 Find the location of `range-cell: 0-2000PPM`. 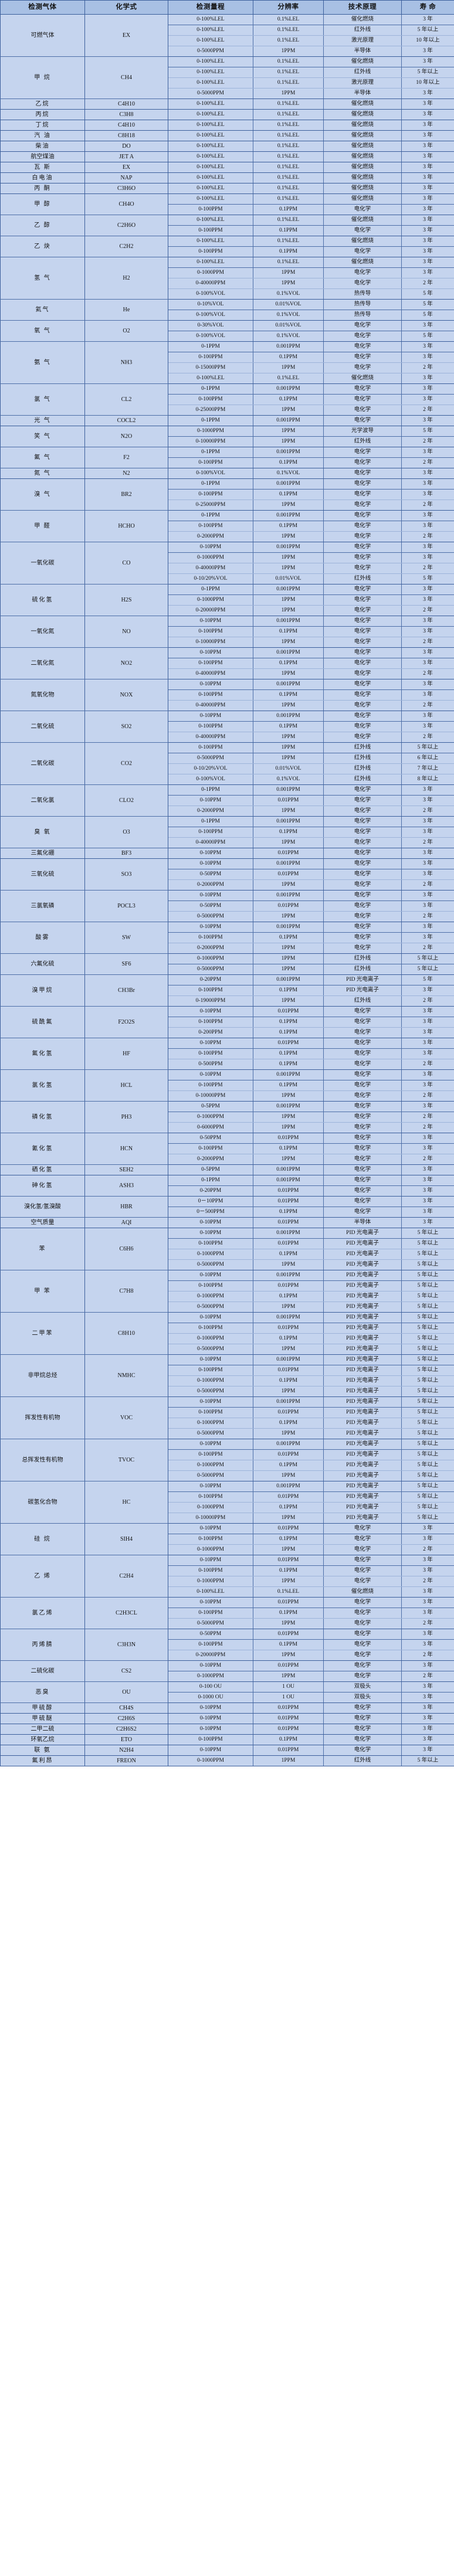

range-cell: 0-2000PPM is located at coordinates (210, 537).